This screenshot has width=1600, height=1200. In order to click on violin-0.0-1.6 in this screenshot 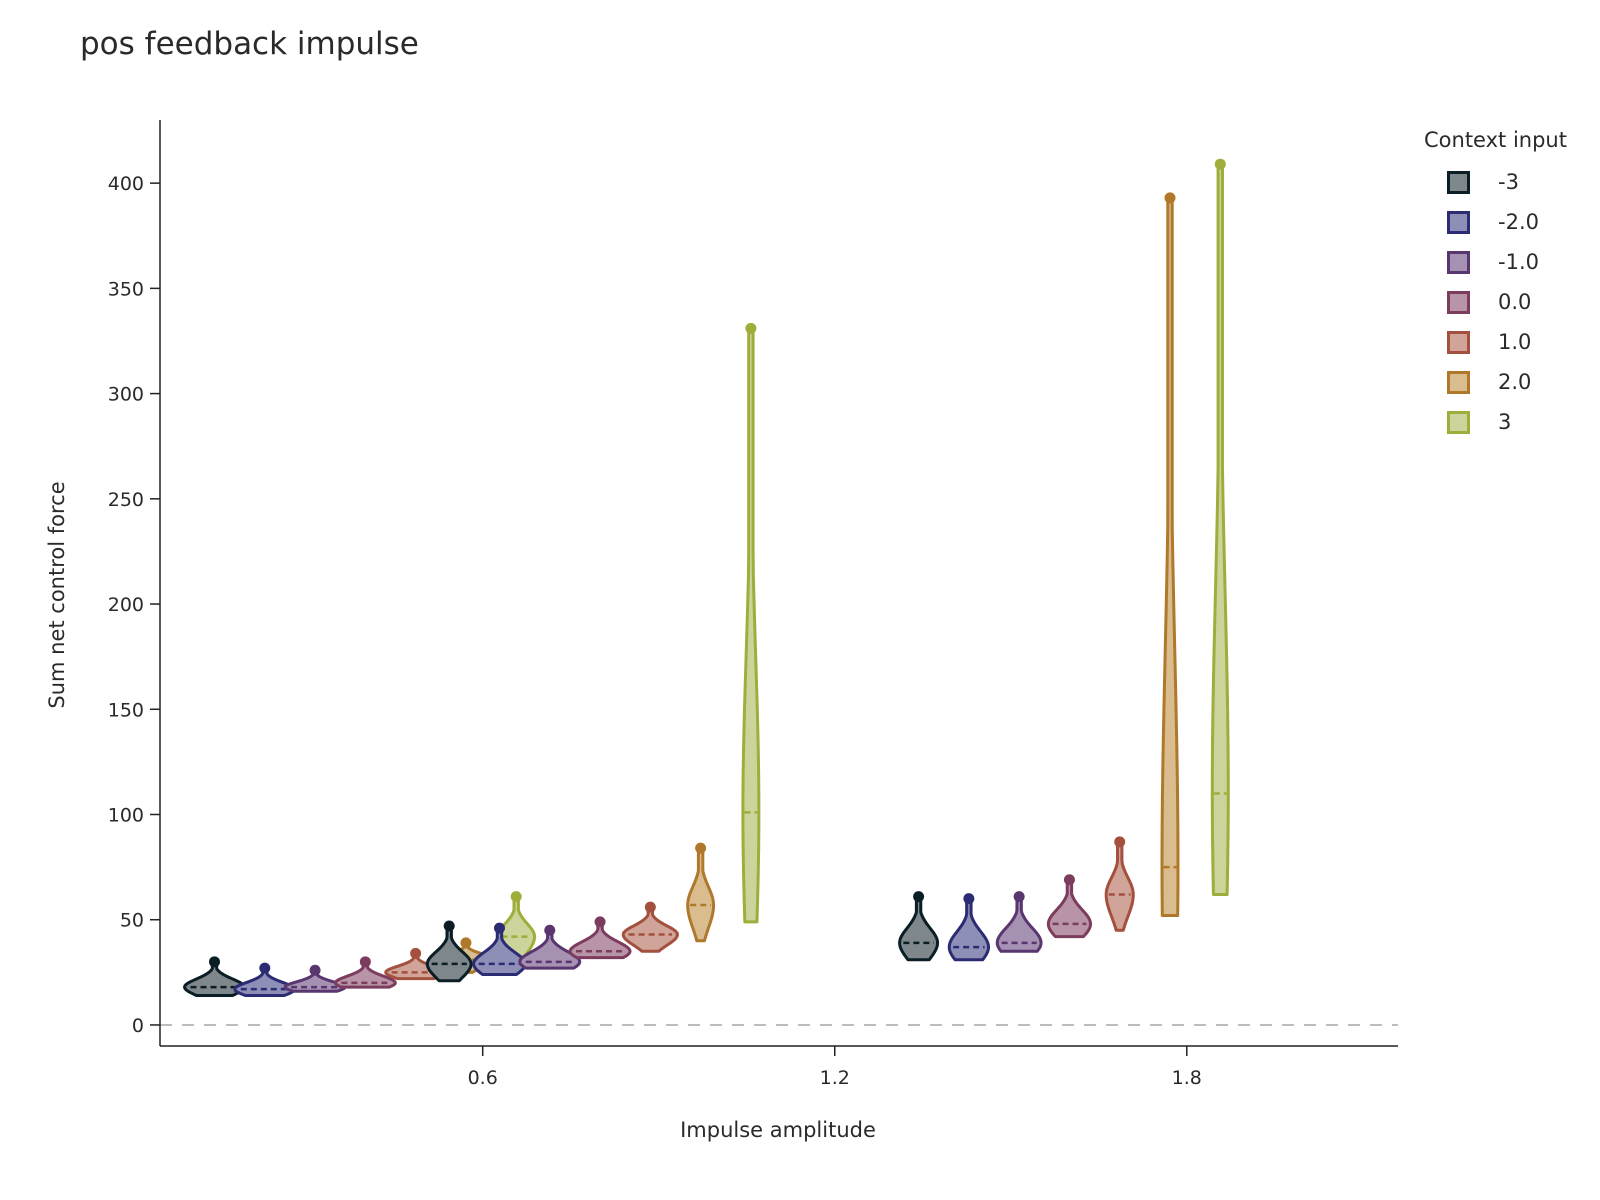, I will do `click(1069, 908)`.